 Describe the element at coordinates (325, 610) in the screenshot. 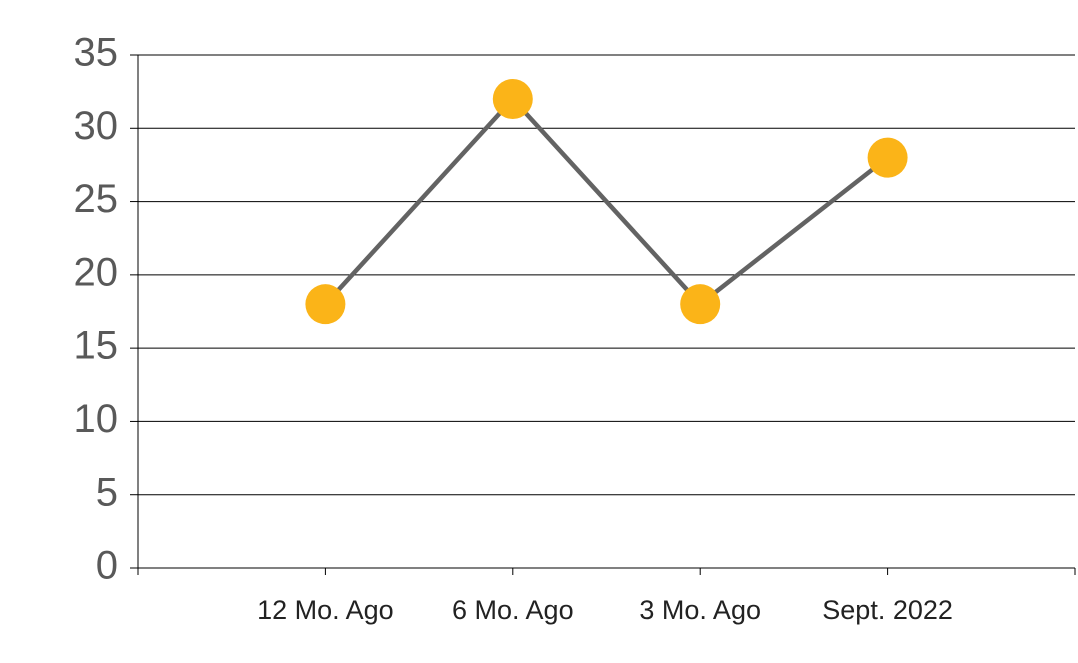

I see `x-tick-label: 12 Mo. Ago` at that location.